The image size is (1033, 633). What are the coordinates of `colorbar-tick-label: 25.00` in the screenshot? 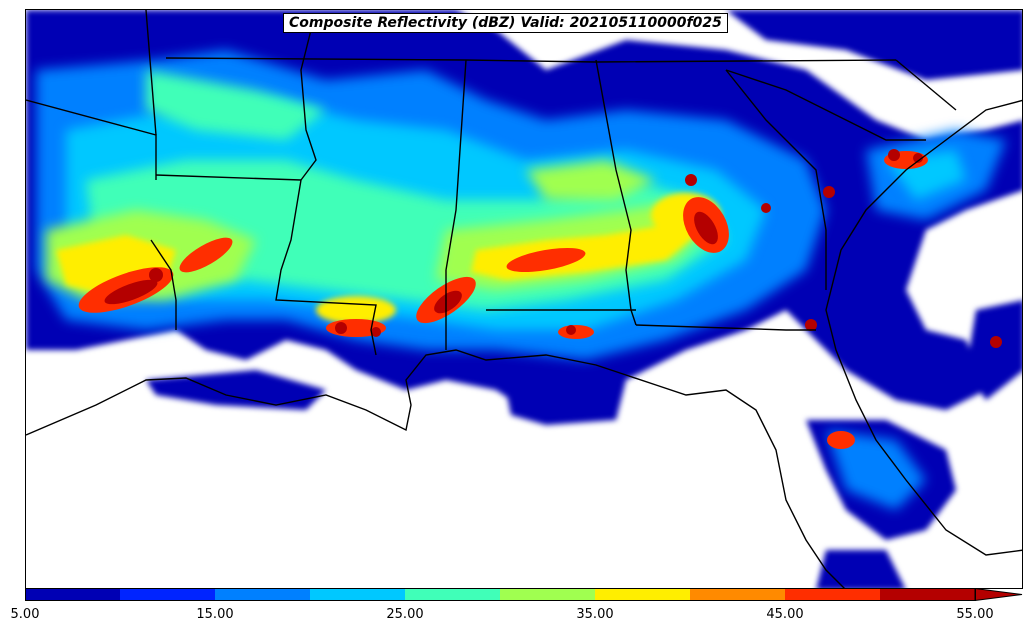 It's located at (405, 614).